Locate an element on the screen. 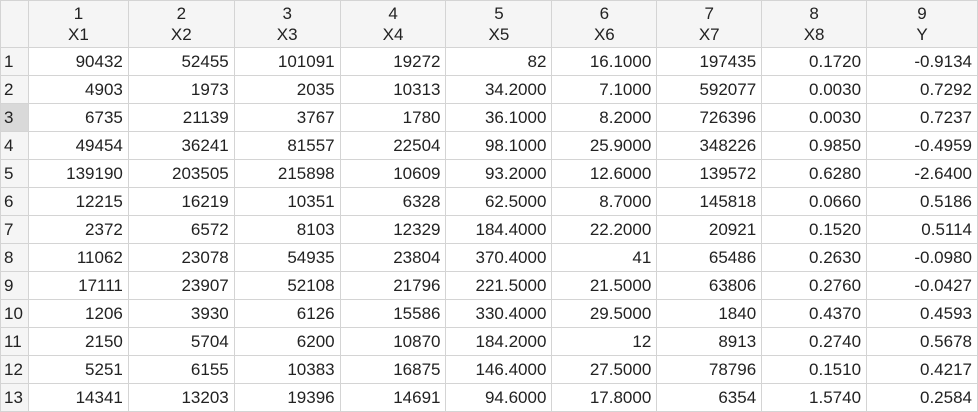  row-header: 8 is located at coordinates (14, 257).